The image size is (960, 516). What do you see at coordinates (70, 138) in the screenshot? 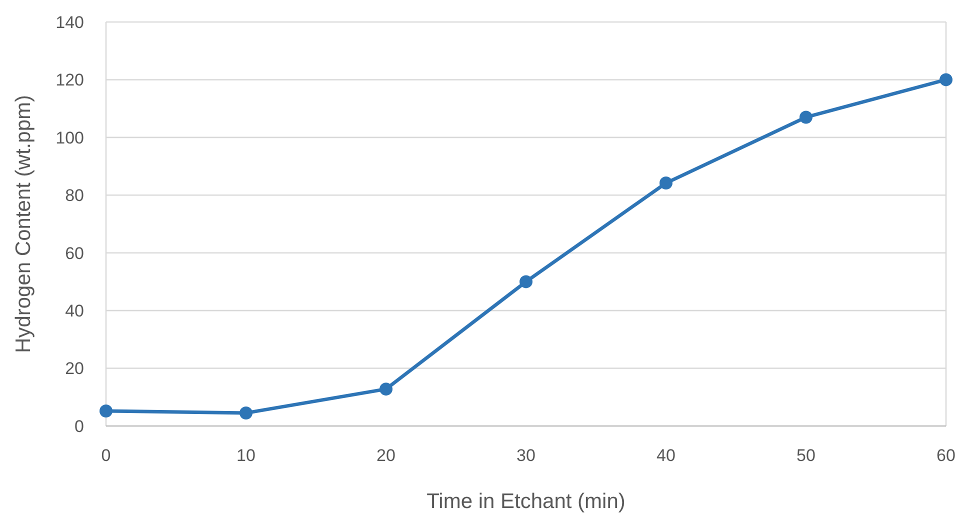
I see `y-tick-label: 100` at bounding box center [70, 138].